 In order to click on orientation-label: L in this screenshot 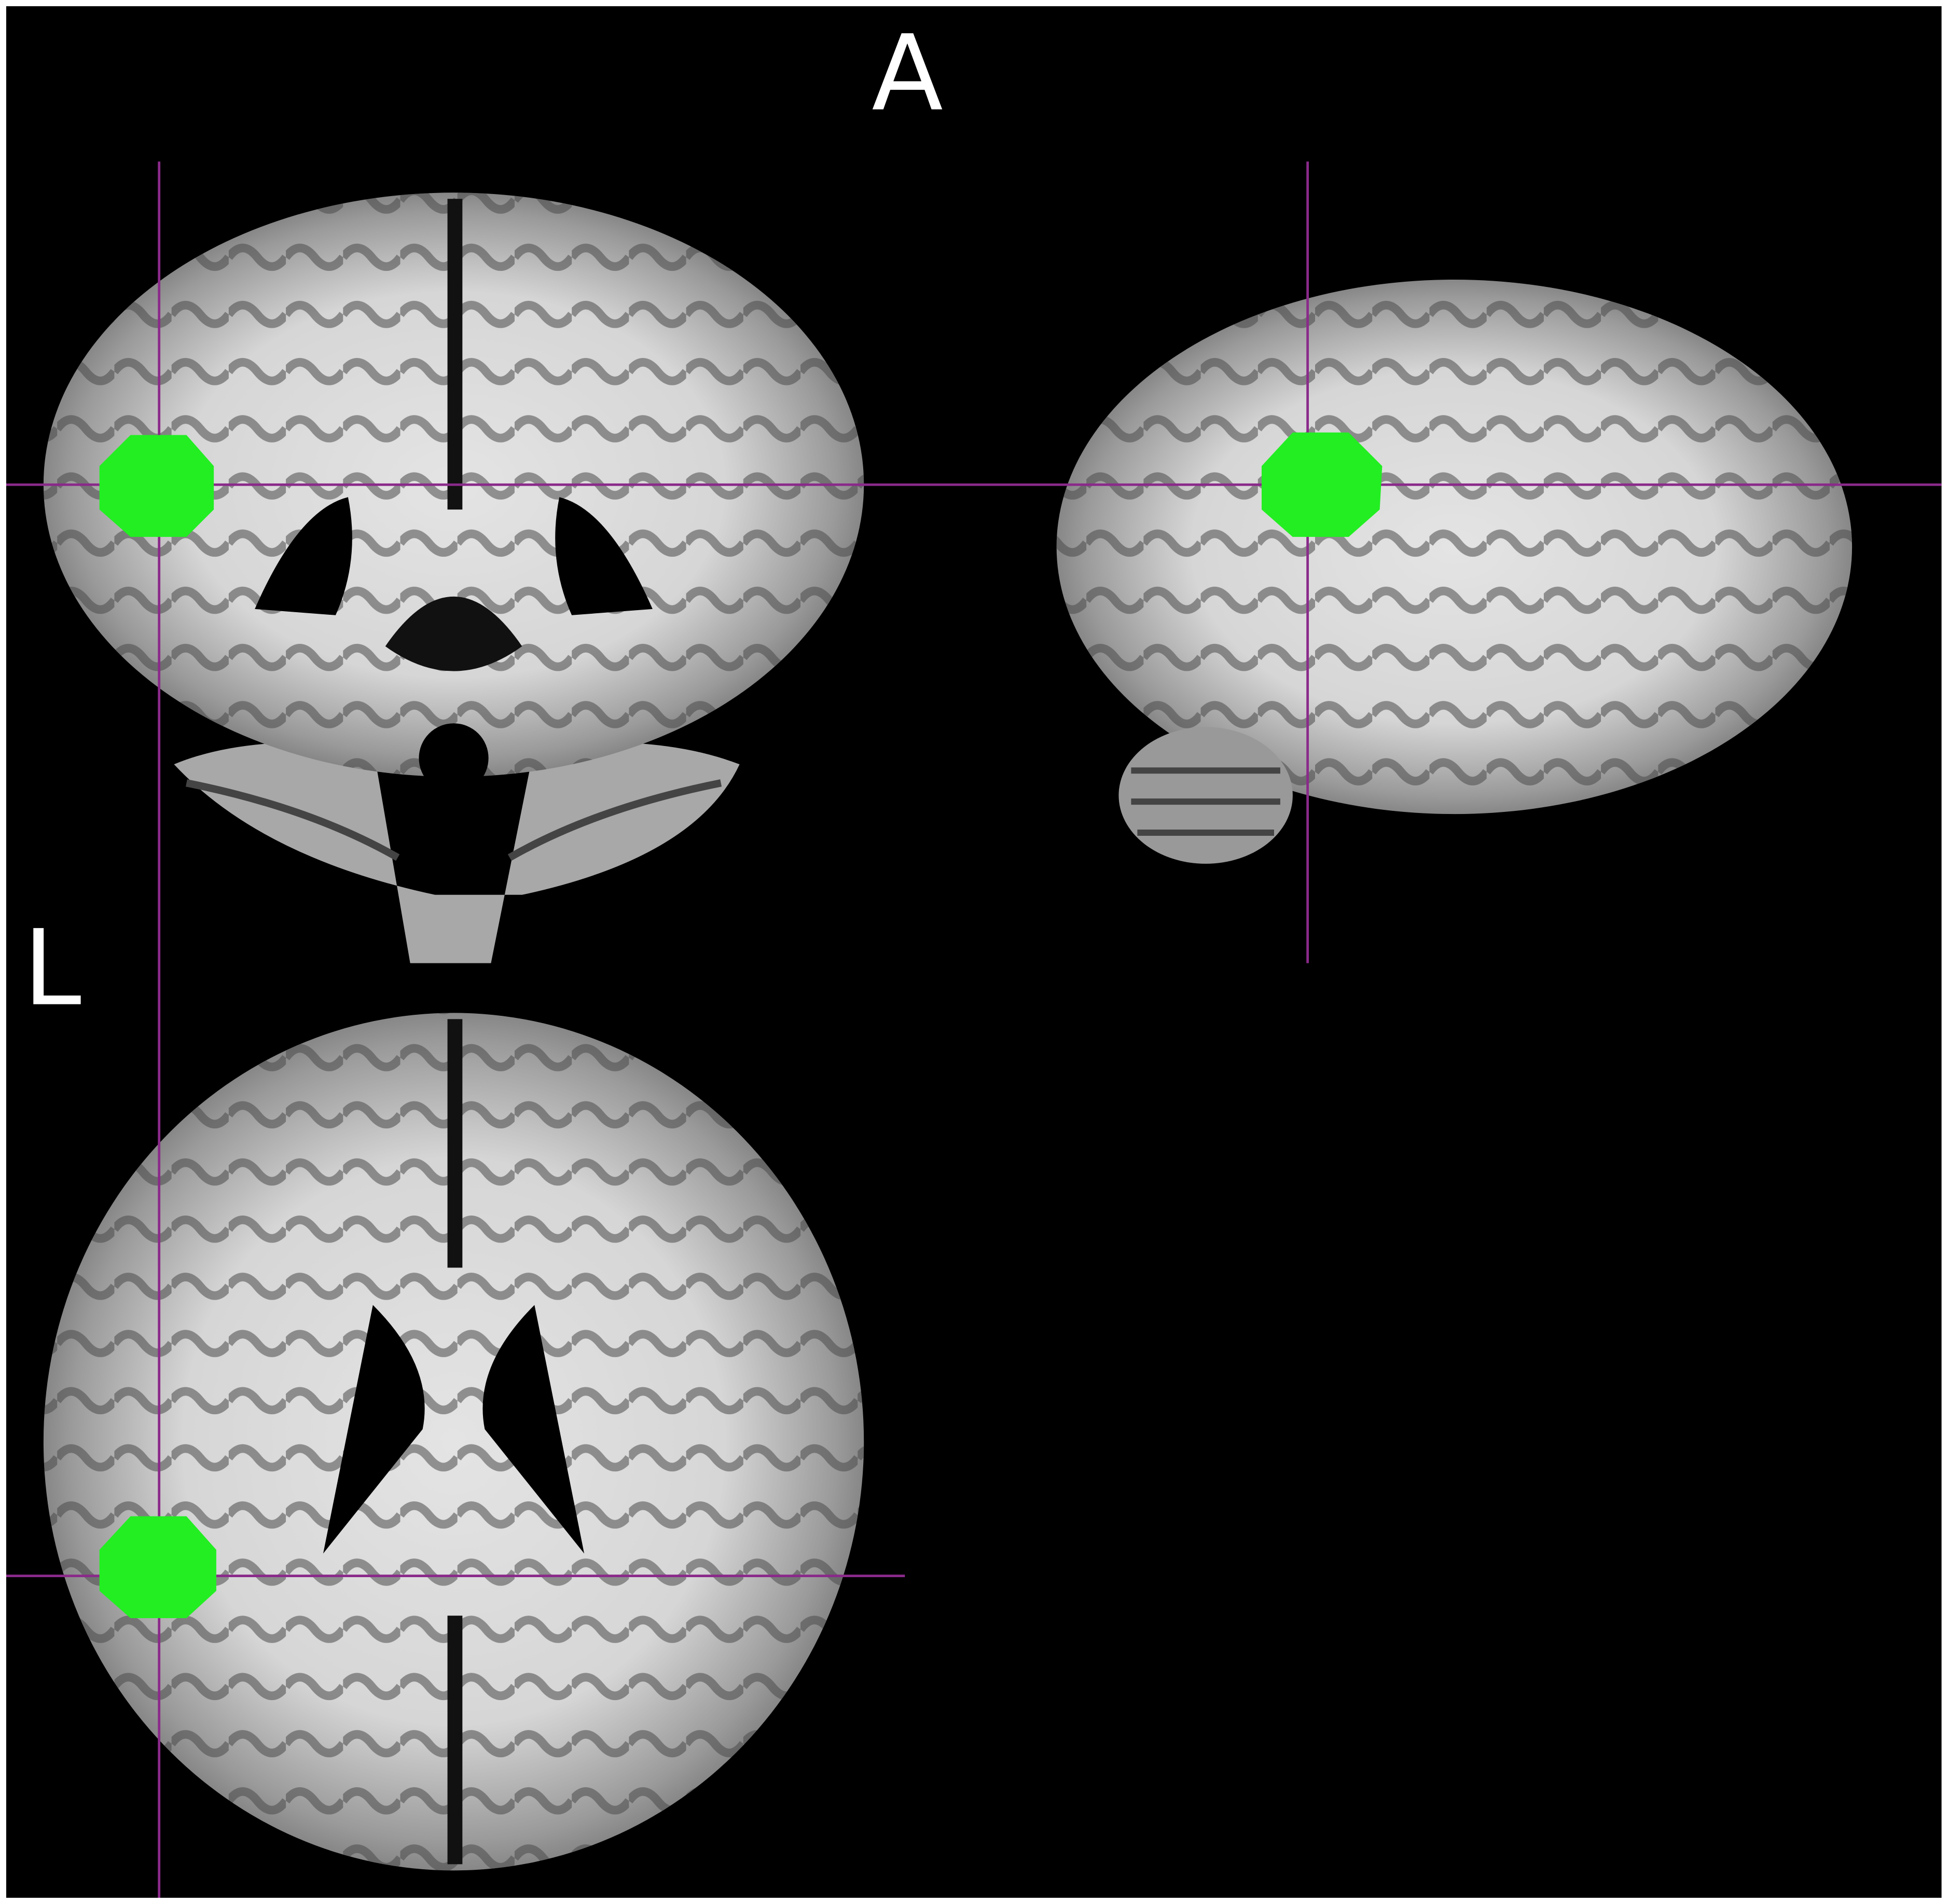, I will do `click(52, 968)`.